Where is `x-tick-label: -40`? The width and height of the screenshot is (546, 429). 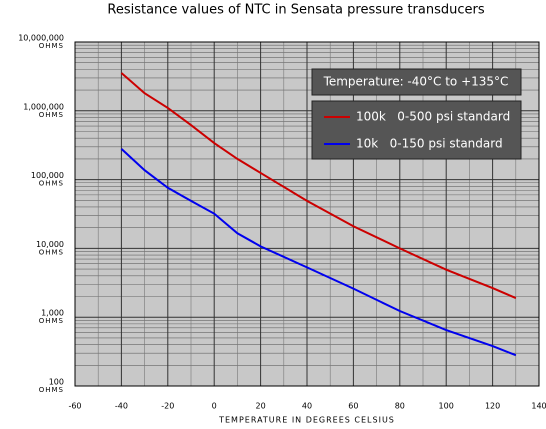
x-tick-label: -40 is located at coordinates (121, 406).